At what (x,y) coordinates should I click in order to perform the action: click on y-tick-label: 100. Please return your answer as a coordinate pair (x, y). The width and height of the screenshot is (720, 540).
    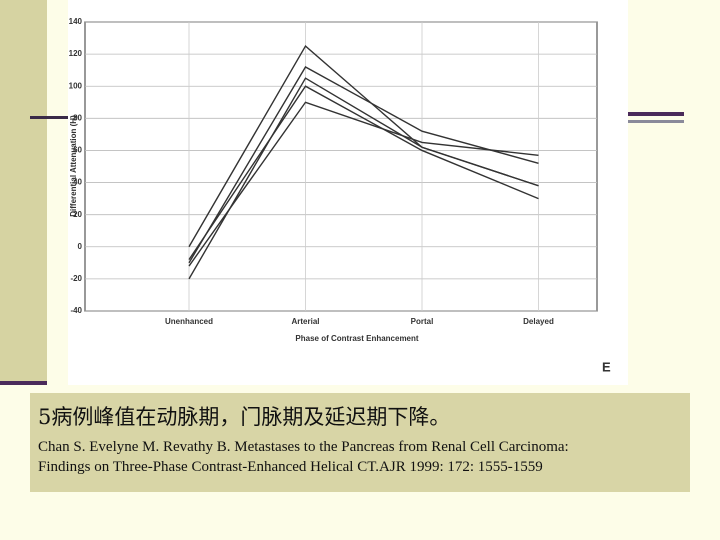
    Looking at the image, I should click on (76, 85).